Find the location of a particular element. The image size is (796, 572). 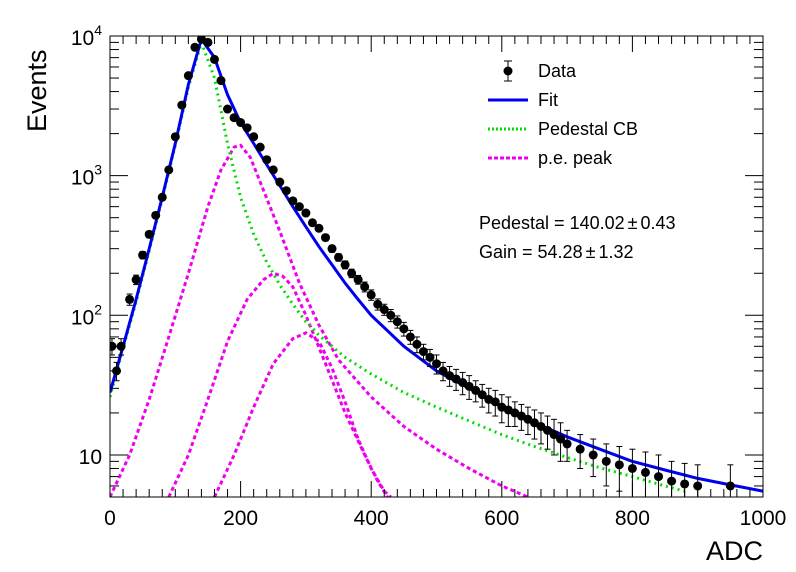

pedestal-stat-value: Pedestal = 140.02 is located at coordinates (552, 223).